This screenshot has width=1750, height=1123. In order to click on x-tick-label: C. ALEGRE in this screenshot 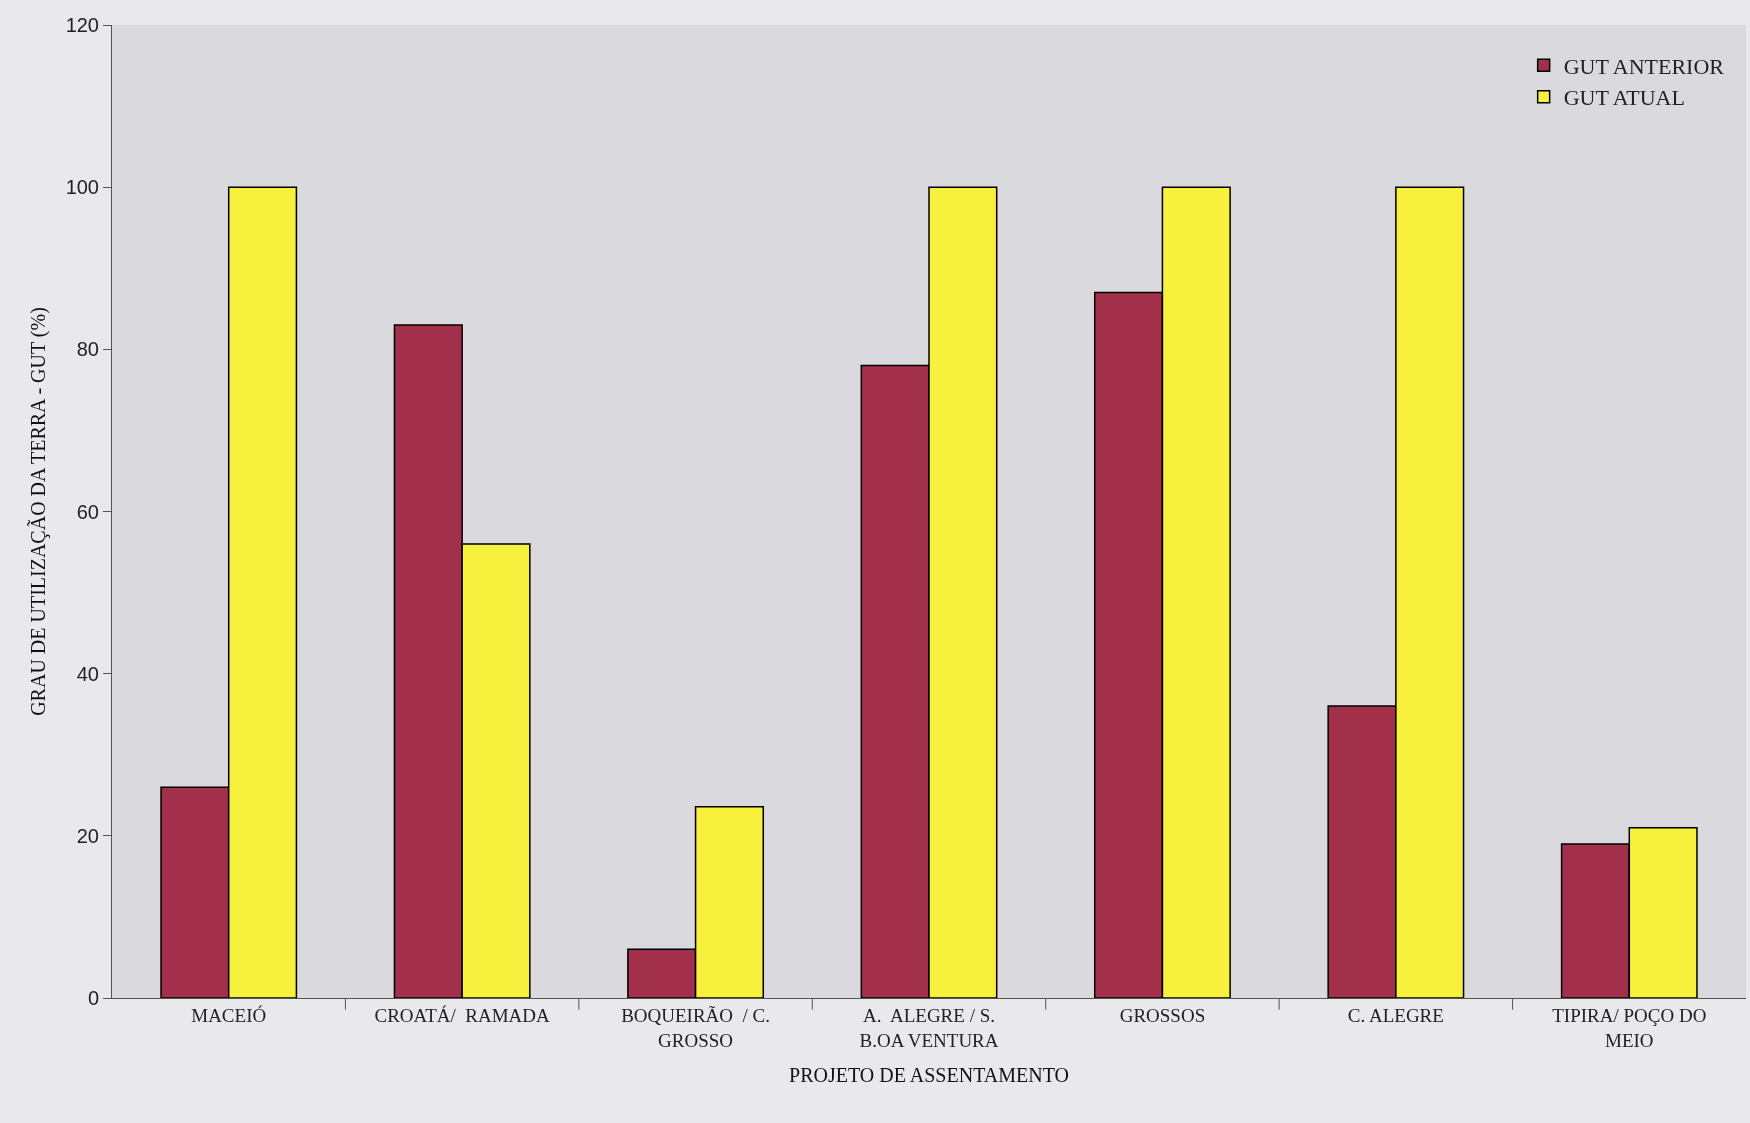, I will do `click(1395, 1015)`.